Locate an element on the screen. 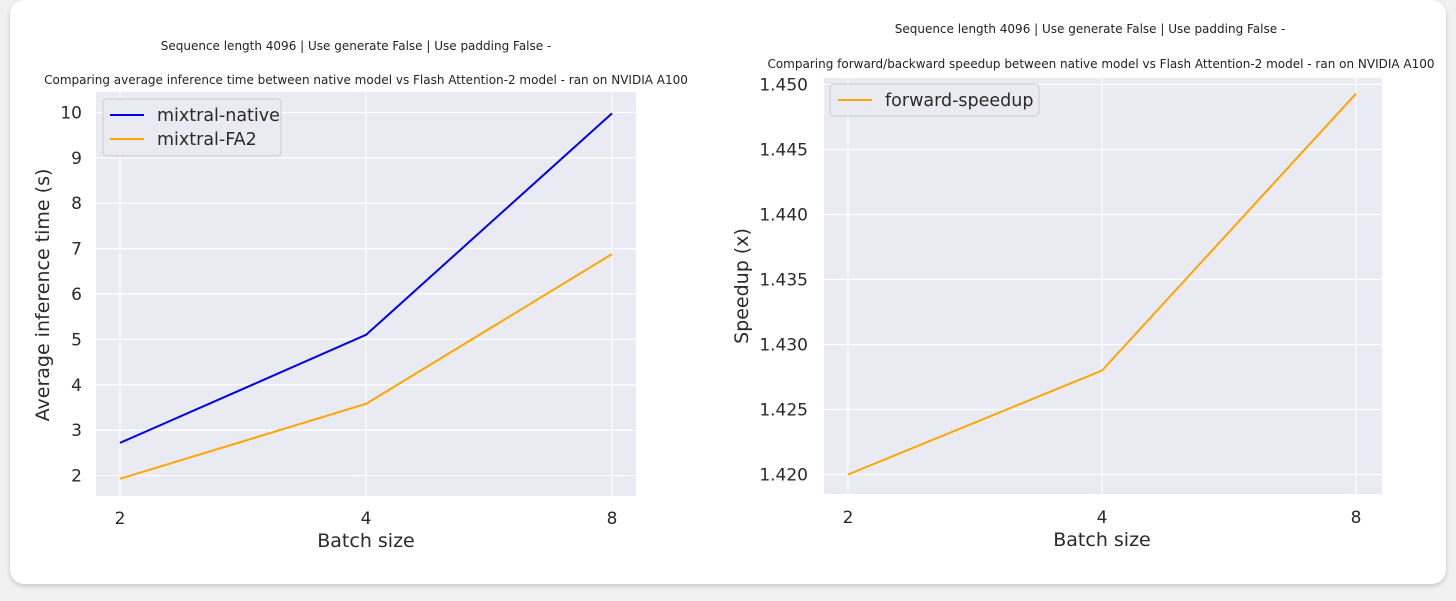  left-legend: mixtral-native mixtral-FA2 is located at coordinates (192, 127).